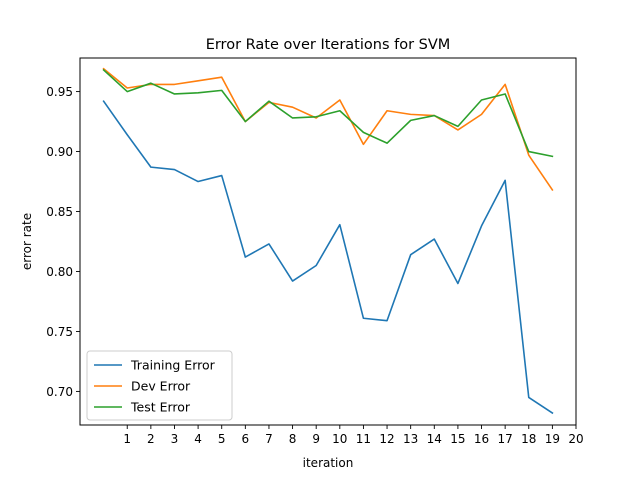 This screenshot has height=480, width=640. What do you see at coordinates (328, 45) in the screenshot?
I see `chart-title: Error Rate over Iterations for SVM` at bounding box center [328, 45].